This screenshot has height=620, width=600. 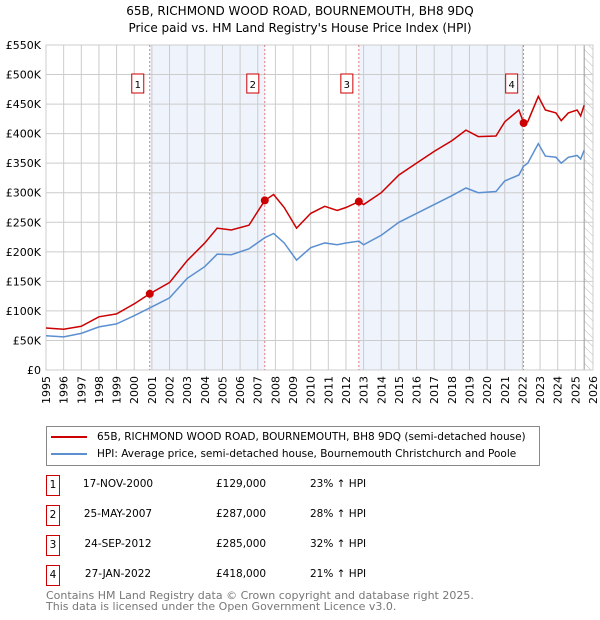 What do you see at coordinates (505, 390) in the screenshot?
I see `x-tick-label: 2021` at bounding box center [505, 390].